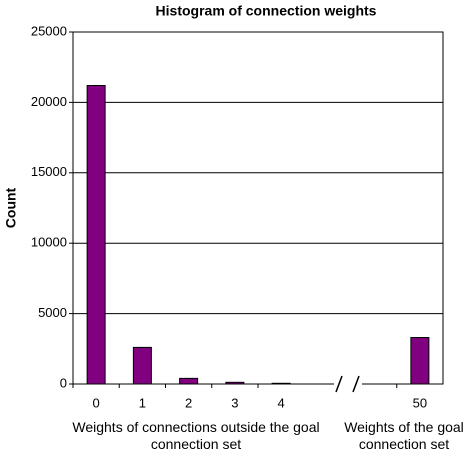 This screenshot has width=466, height=472. I want to click on chart-title: Histogram of connection weights, so click(266, 11).